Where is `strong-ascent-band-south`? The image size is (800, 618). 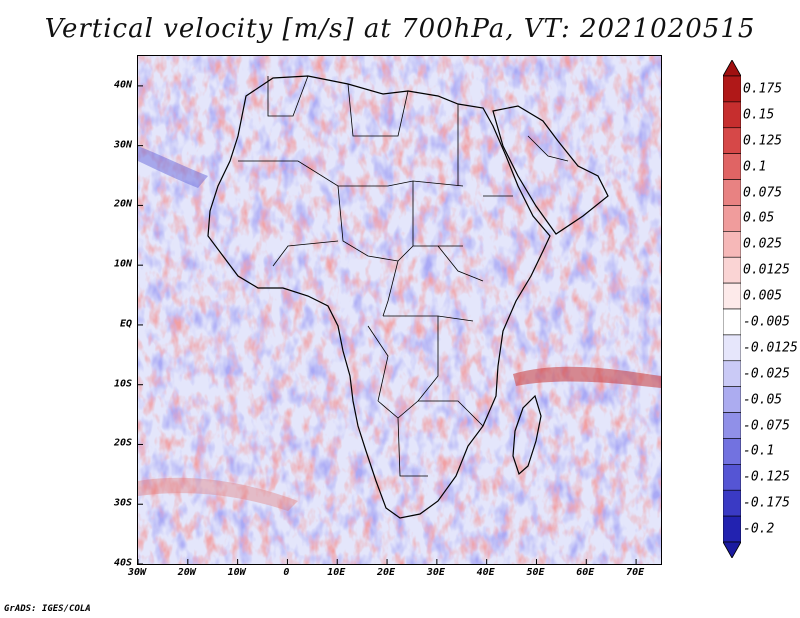 strong-ascent-band-south is located at coordinates (218, 494).